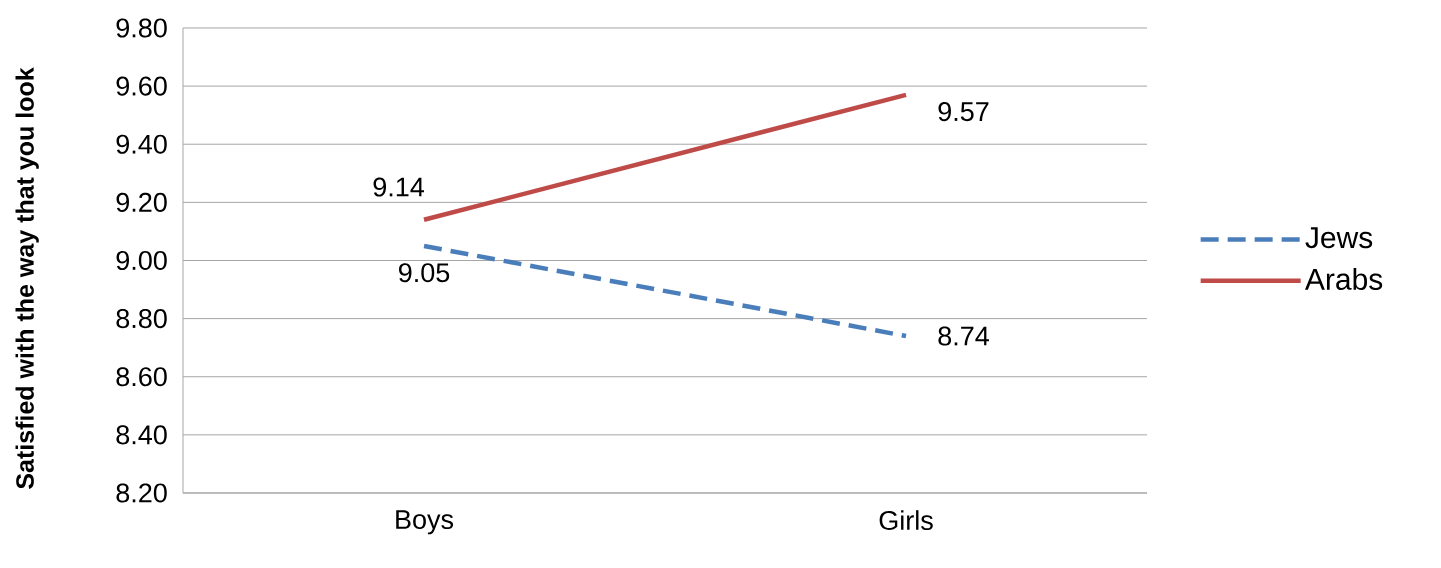 This screenshot has width=1441, height=568. What do you see at coordinates (141, 86) in the screenshot?
I see `y-tick-label: 9.60` at bounding box center [141, 86].